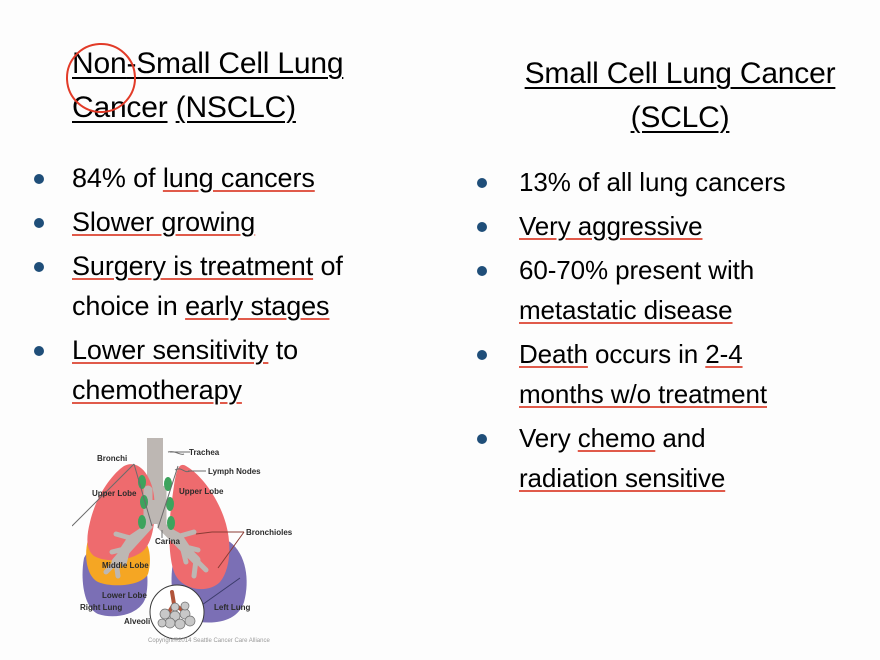  Describe the element at coordinates (680, 438) in the screenshot. I see `text-tail: and` at that location.